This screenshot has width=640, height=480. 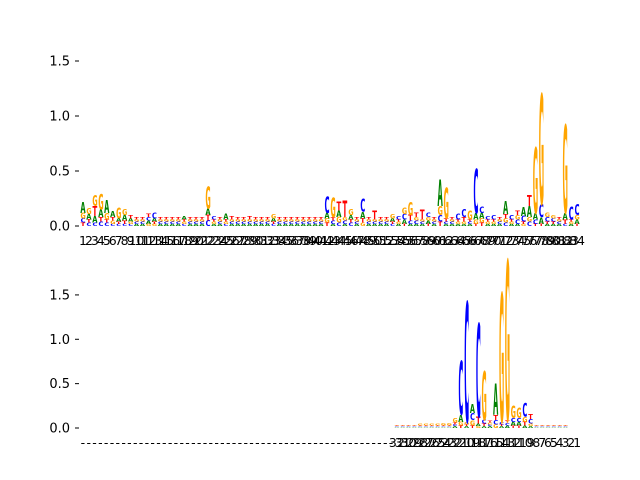 I want to click on x-tick-label: 34, so click(x=279, y=240).